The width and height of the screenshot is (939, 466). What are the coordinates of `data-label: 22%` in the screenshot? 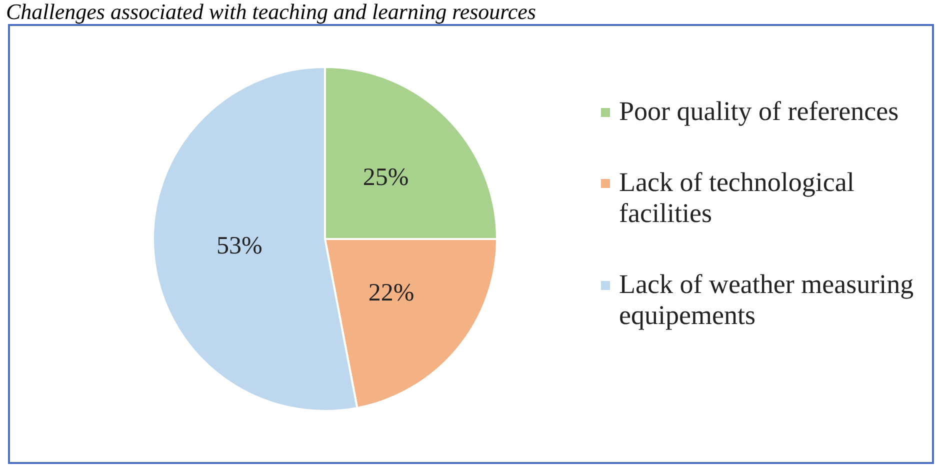 It's located at (391, 292).